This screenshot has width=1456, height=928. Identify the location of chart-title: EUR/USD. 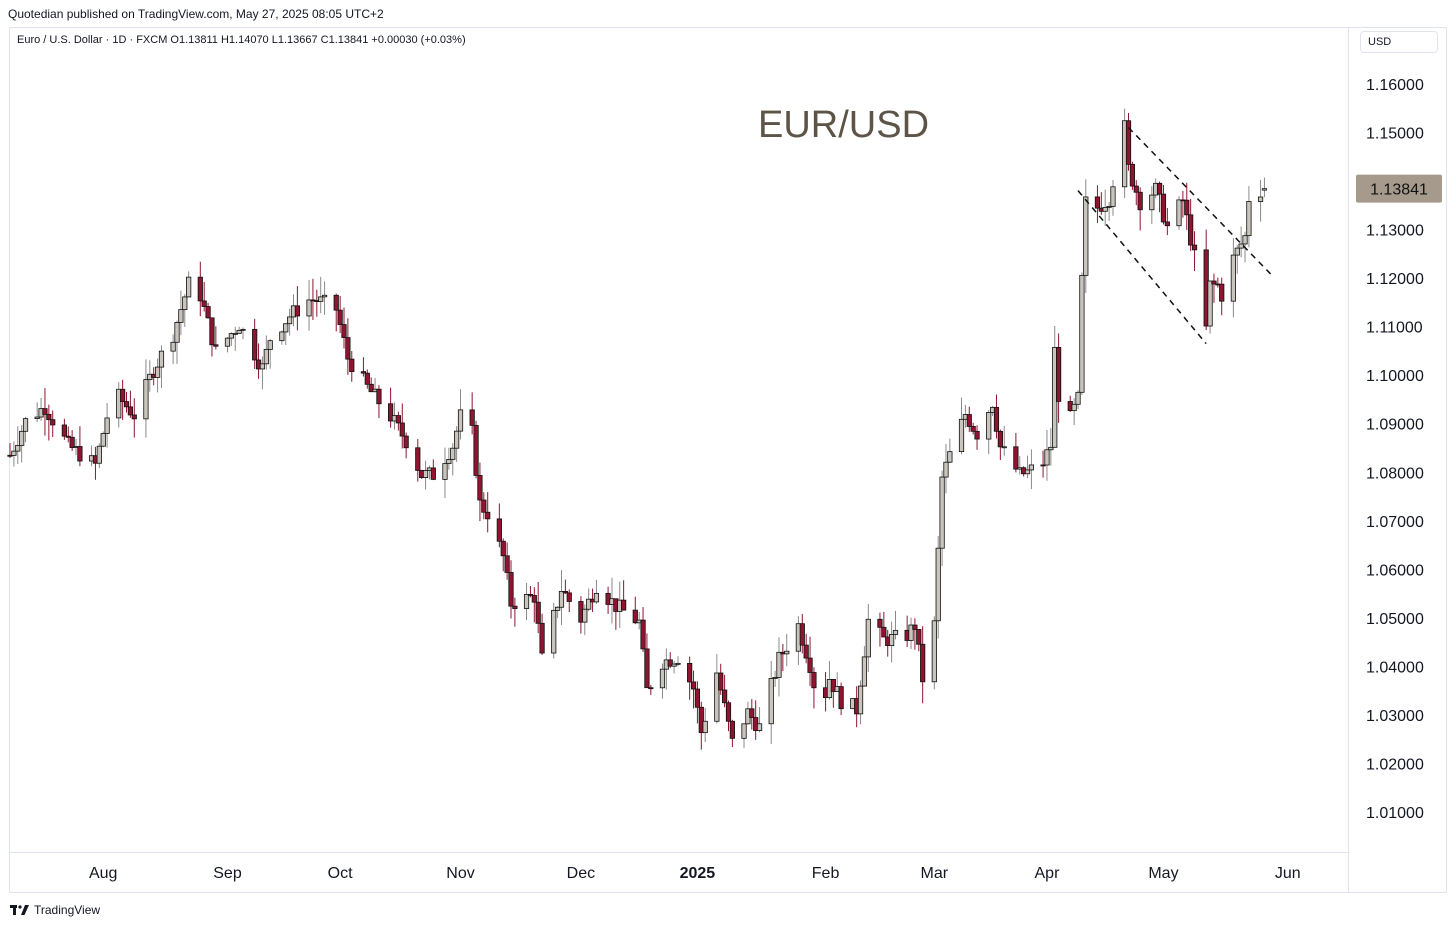
(844, 125).